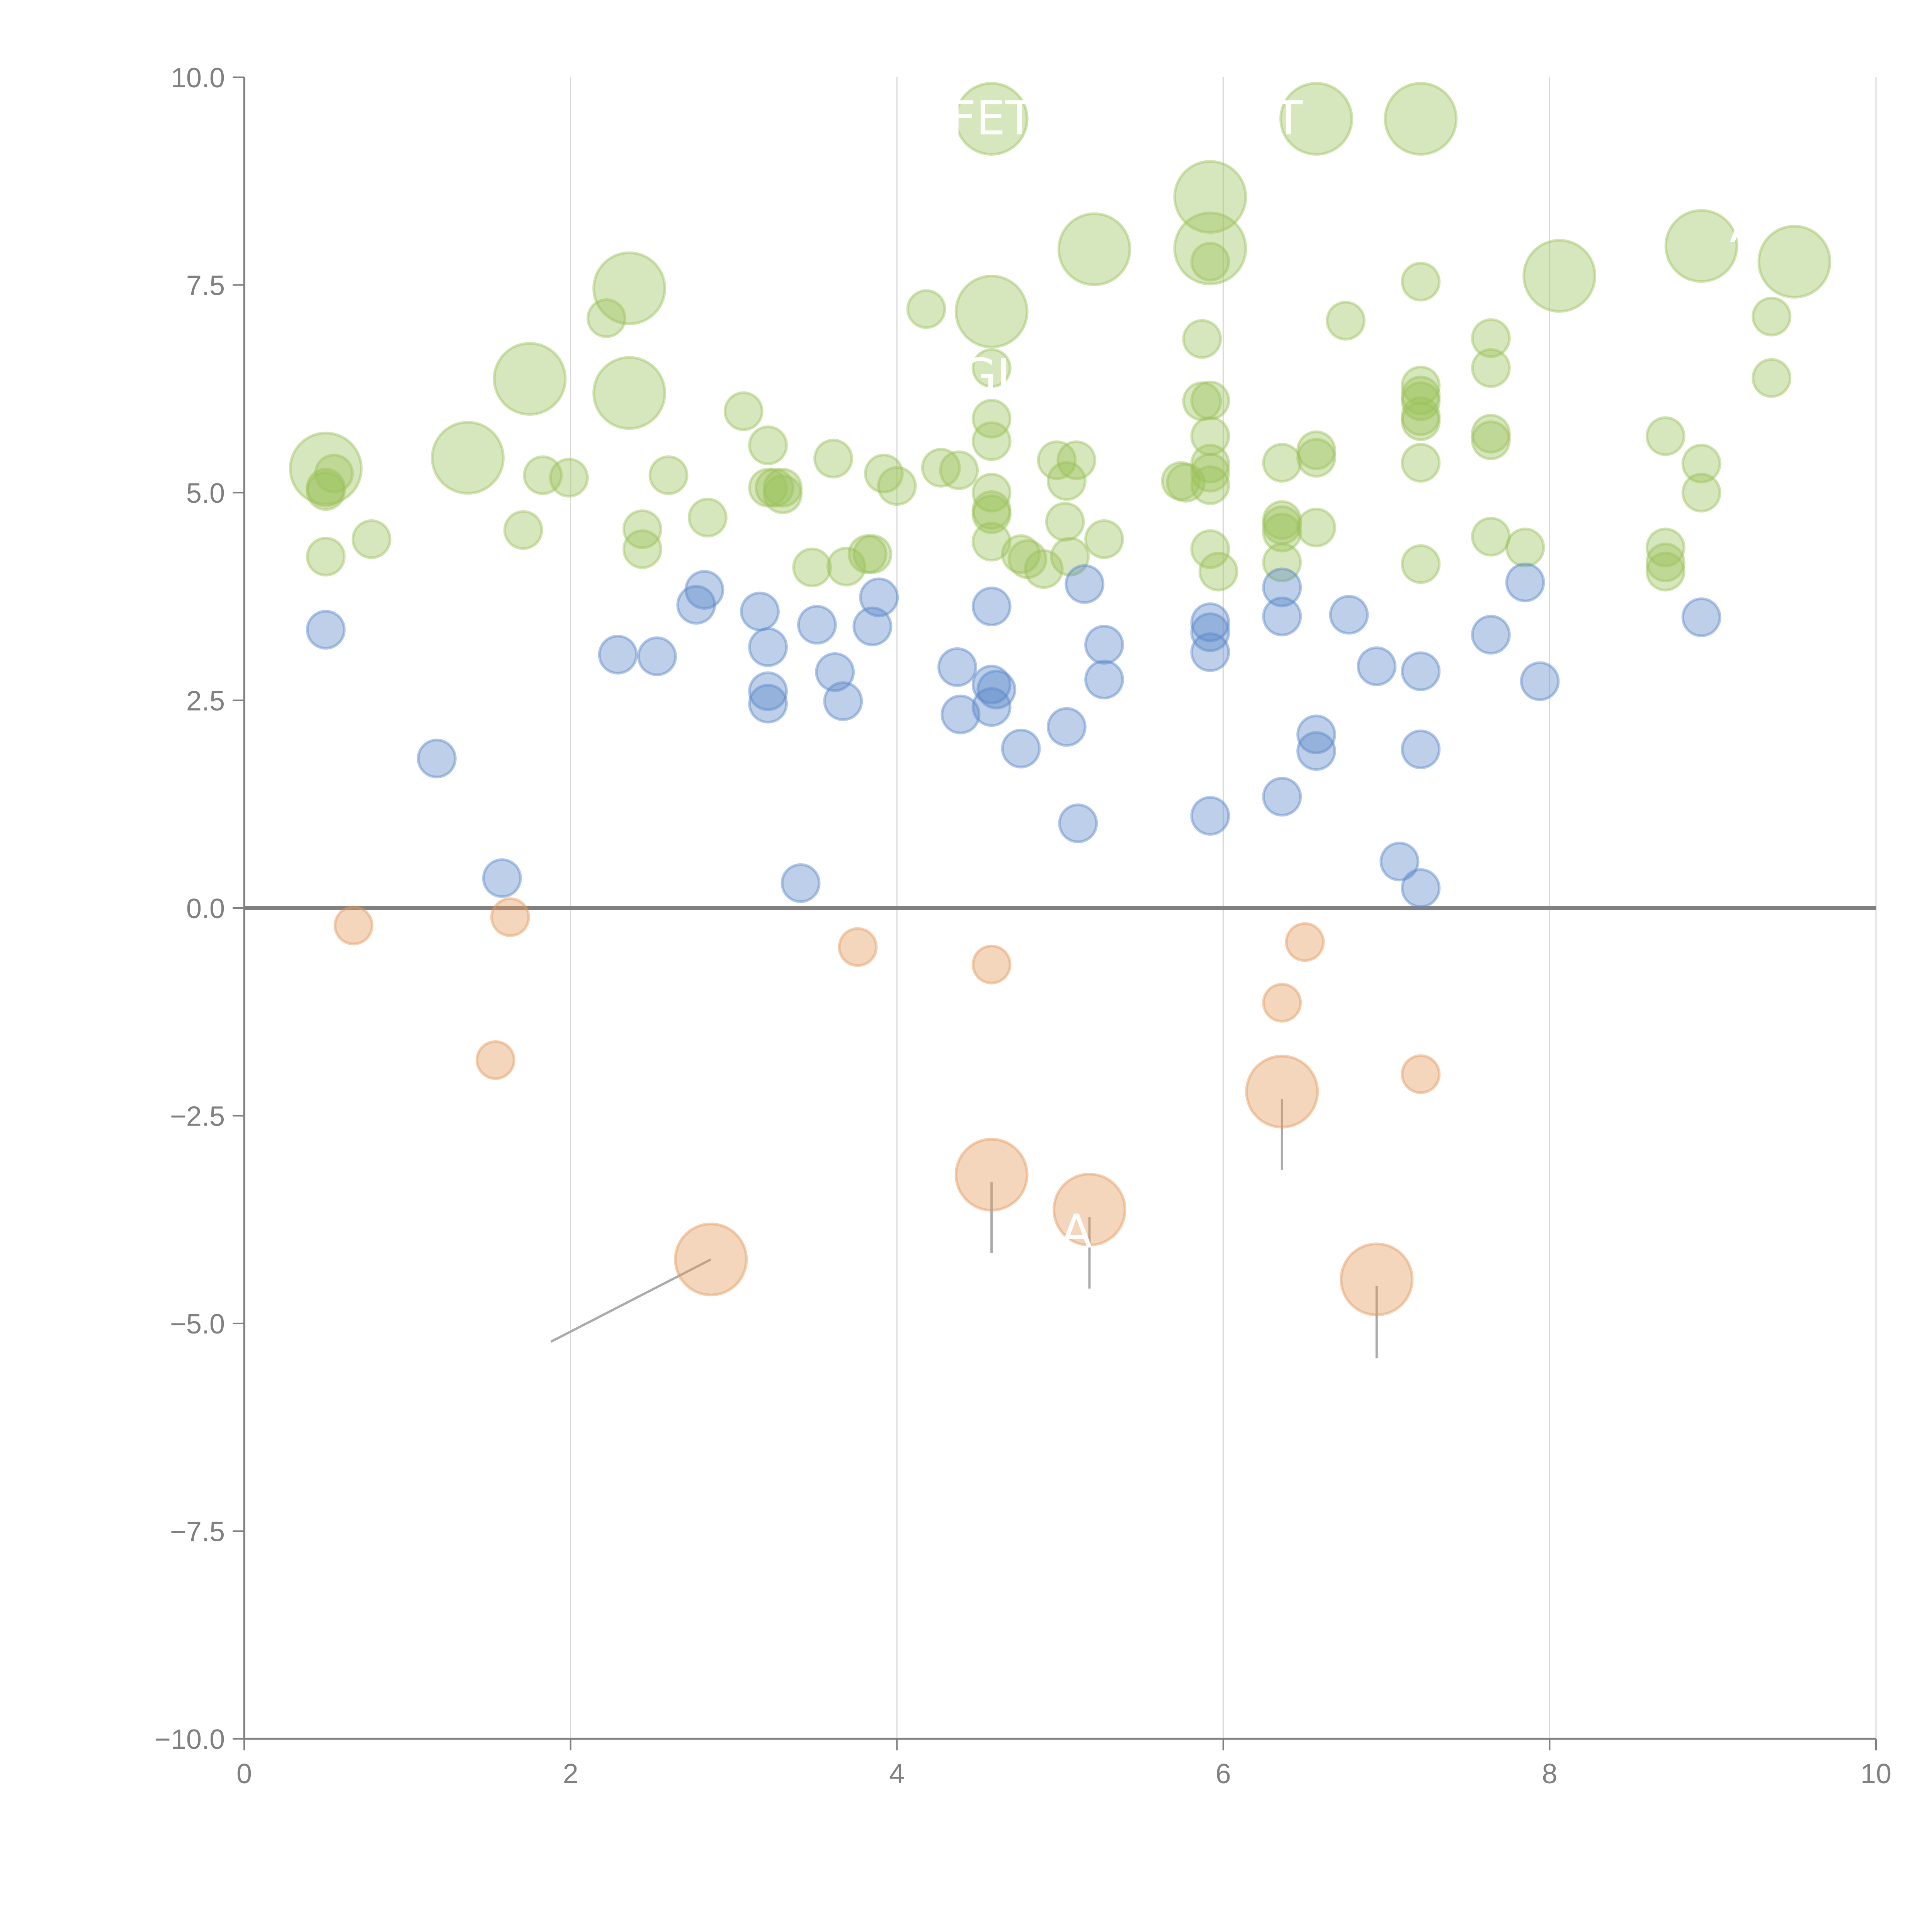 The image size is (1932, 1932). What do you see at coordinates (205, 285) in the screenshot?
I see `y-tick-label: 7.5` at bounding box center [205, 285].